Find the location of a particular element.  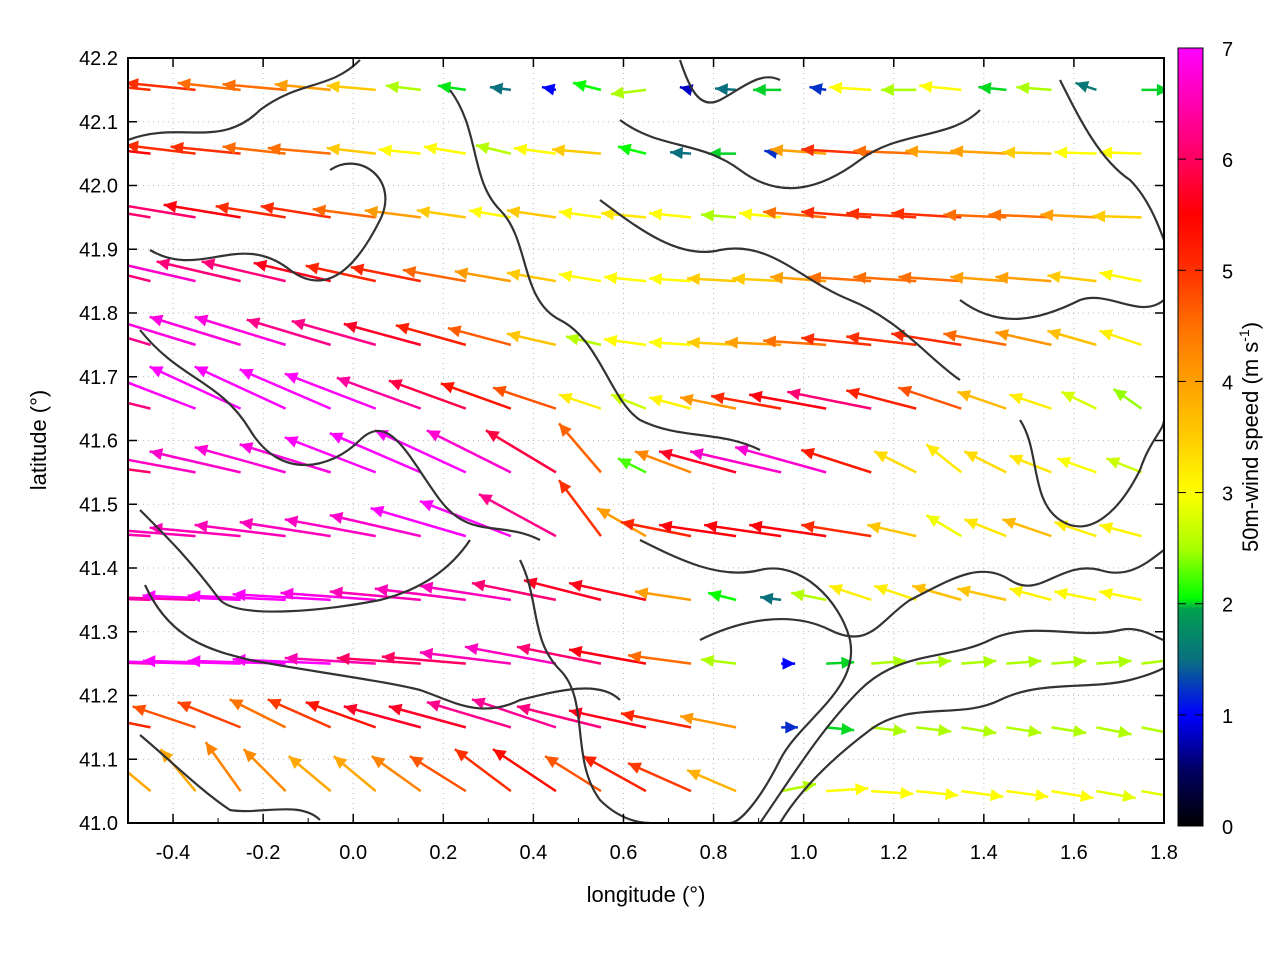

x-tick-label: 0.4 is located at coordinates (533, 853).